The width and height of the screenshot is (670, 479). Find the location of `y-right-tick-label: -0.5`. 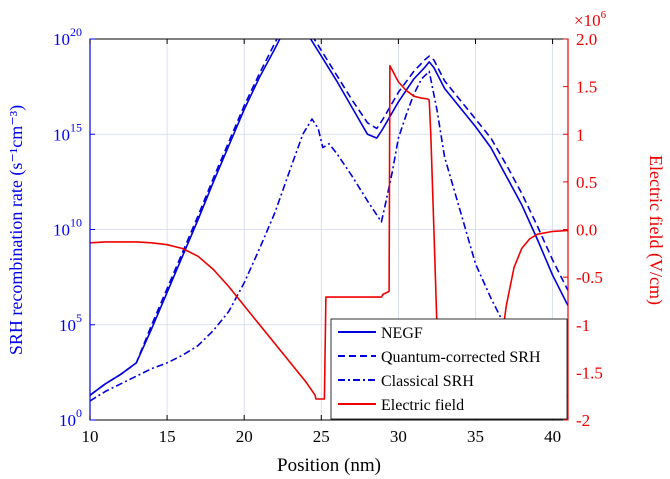

y-right-tick-label: -0.5 is located at coordinates (589, 277).